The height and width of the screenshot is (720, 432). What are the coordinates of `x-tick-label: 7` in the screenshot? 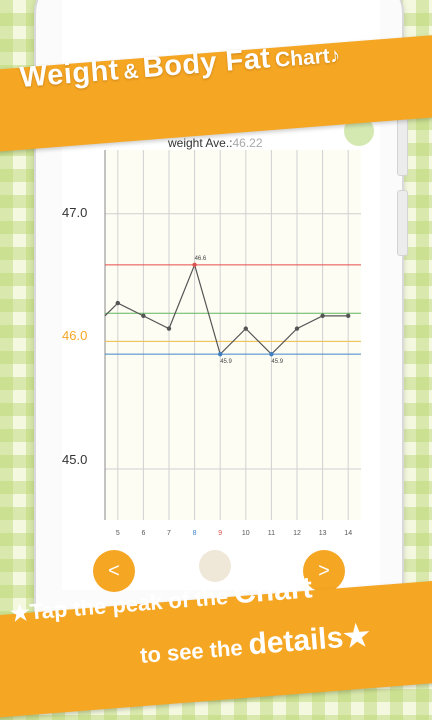 It's located at (169, 533).